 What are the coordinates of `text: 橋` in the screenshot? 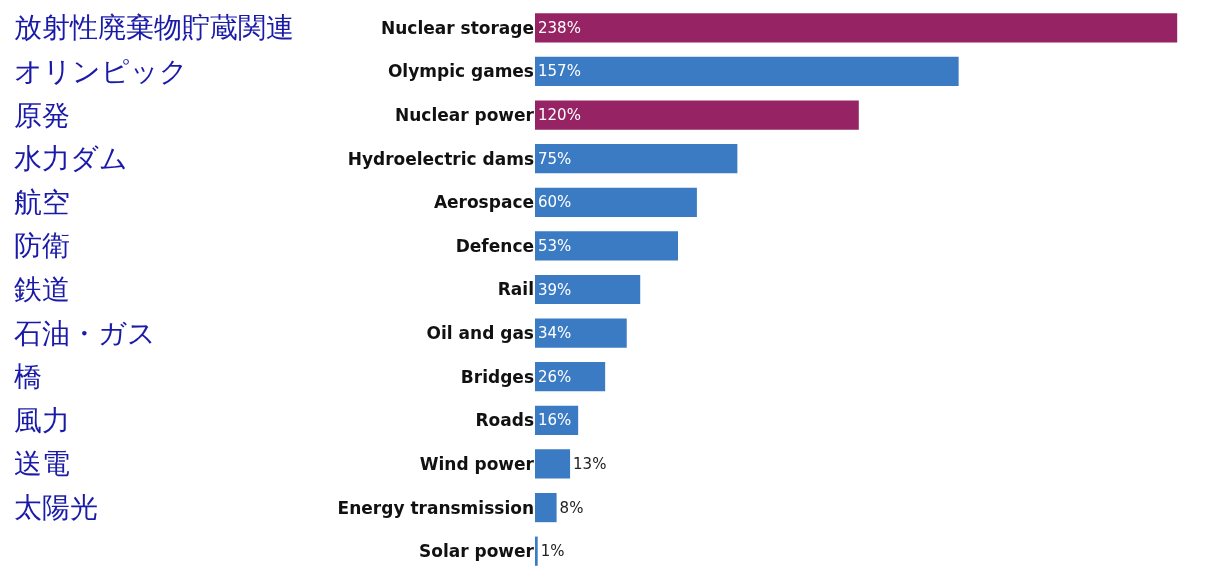 It's located at (28, 376).